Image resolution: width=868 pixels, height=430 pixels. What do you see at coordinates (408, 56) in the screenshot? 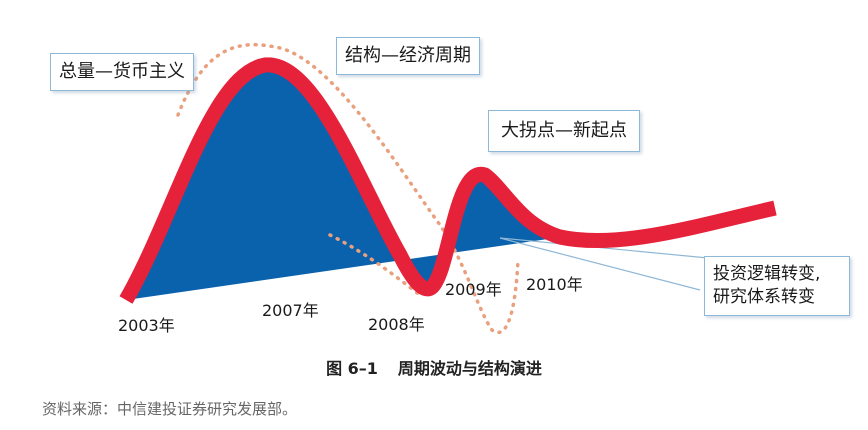
I see `callout-structure-cycle: 结构—经济周期` at bounding box center [408, 56].